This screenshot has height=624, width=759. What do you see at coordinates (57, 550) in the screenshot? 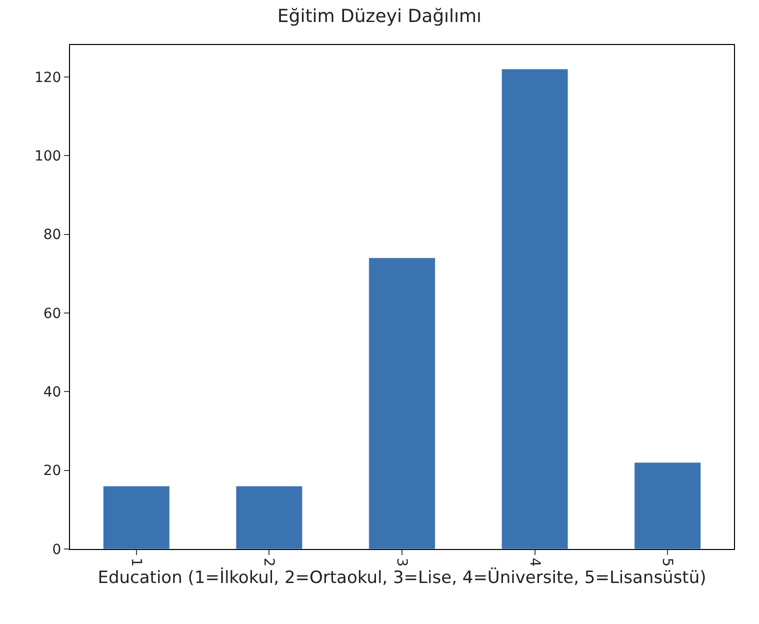
I see `y-tick-label: 0` at bounding box center [57, 550].